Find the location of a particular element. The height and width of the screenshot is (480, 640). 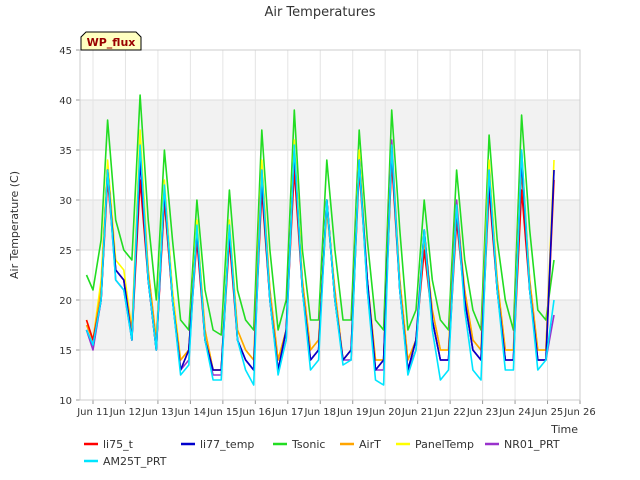

y-tick-label: 30 is located at coordinates (65, 201).